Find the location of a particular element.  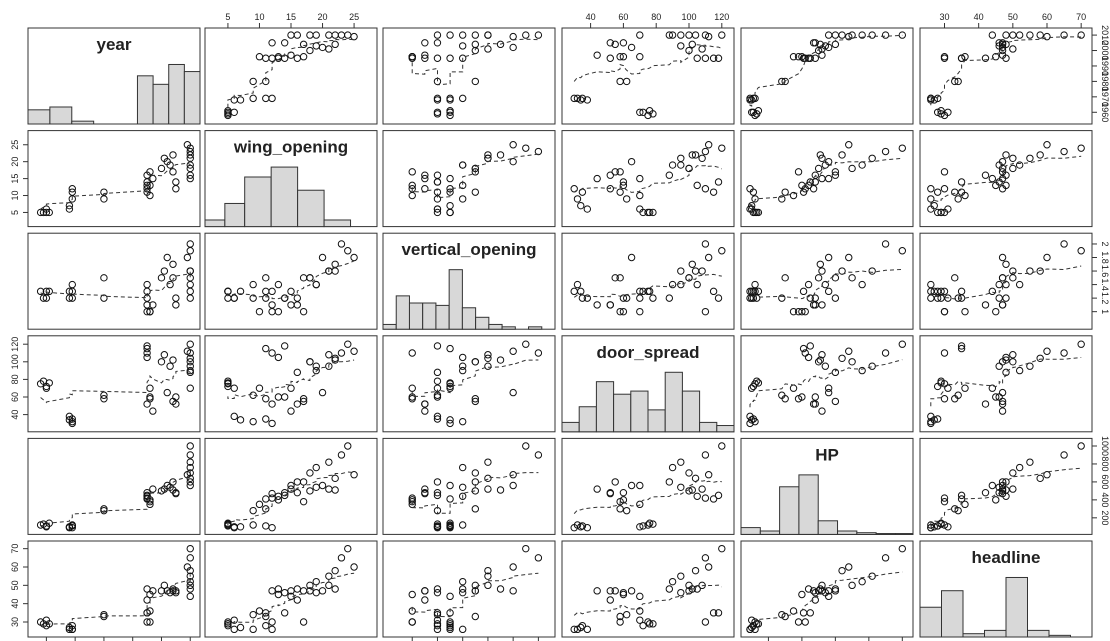

panel-year-door_spread is located at coordinates (648, 76).